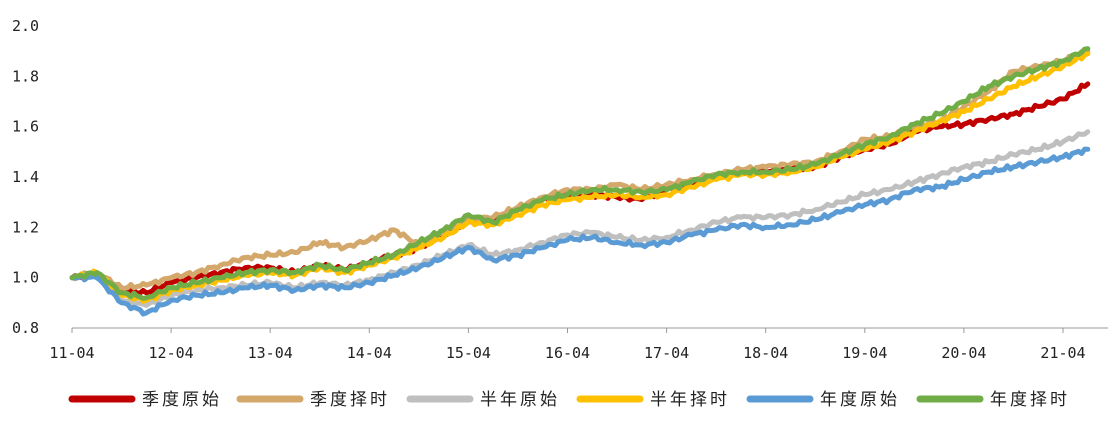 This screenshot has width=1119, height=423. Describe the element at coordinates (963, 353) in the screenshot. I see `x-tick-label: 20-04` at that location.